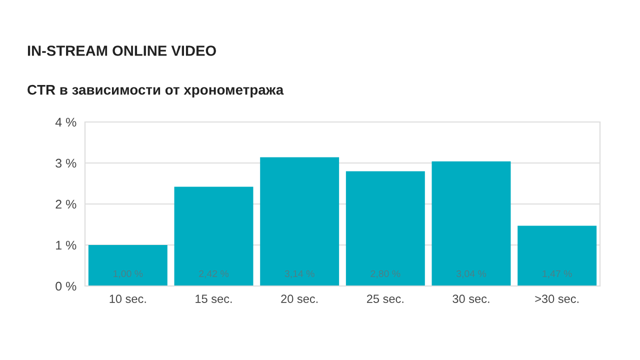 This screenshot has height=360, width=640. I want to click on y-tick-label: 3 %, so click(66, 163).